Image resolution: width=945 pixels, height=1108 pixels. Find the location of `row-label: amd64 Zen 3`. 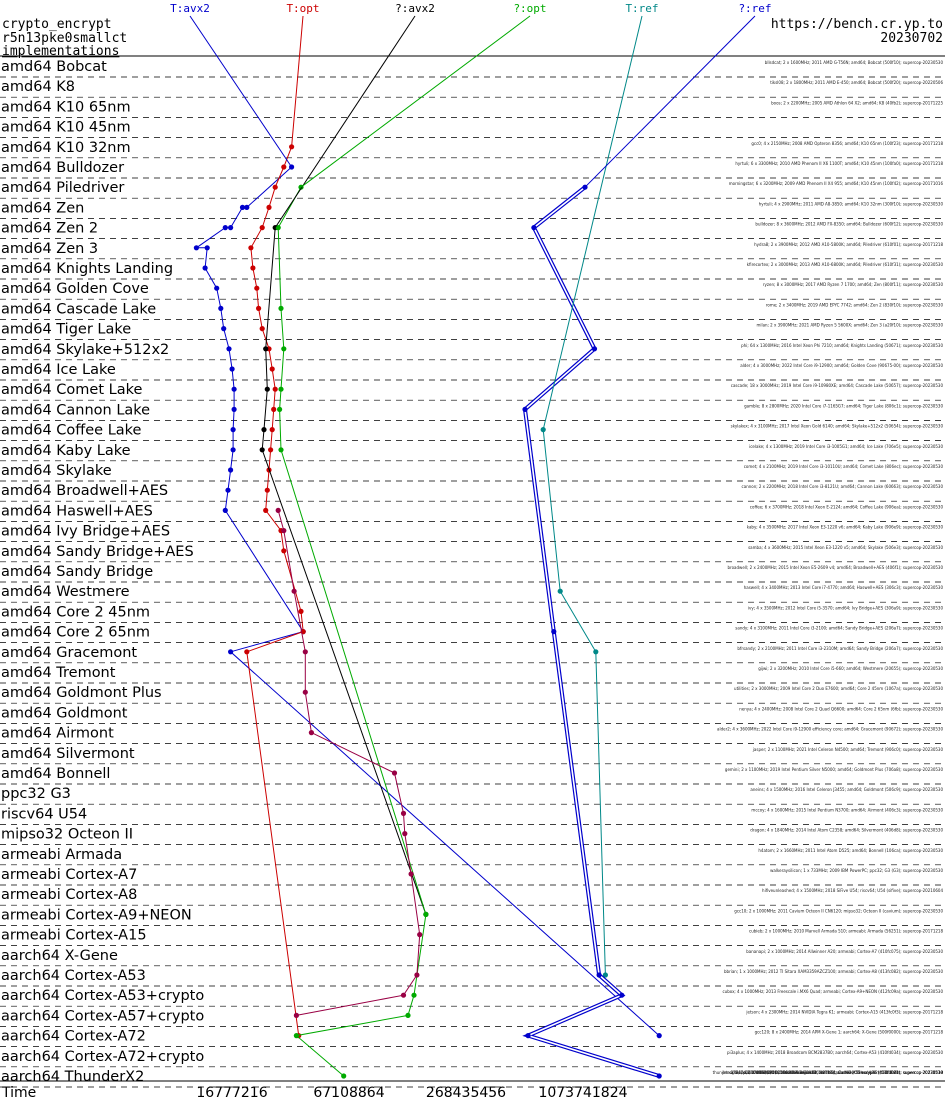

row-label: amd64 Zen 3 is located at coordinates (49, 249).